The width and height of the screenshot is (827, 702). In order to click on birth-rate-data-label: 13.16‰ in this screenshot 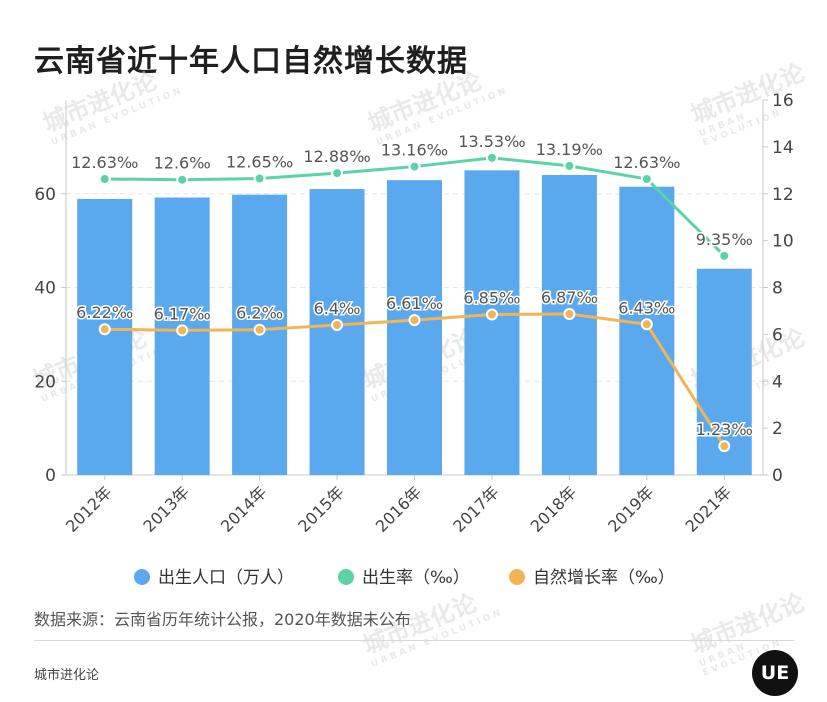, I will do `click(414, 150)`.